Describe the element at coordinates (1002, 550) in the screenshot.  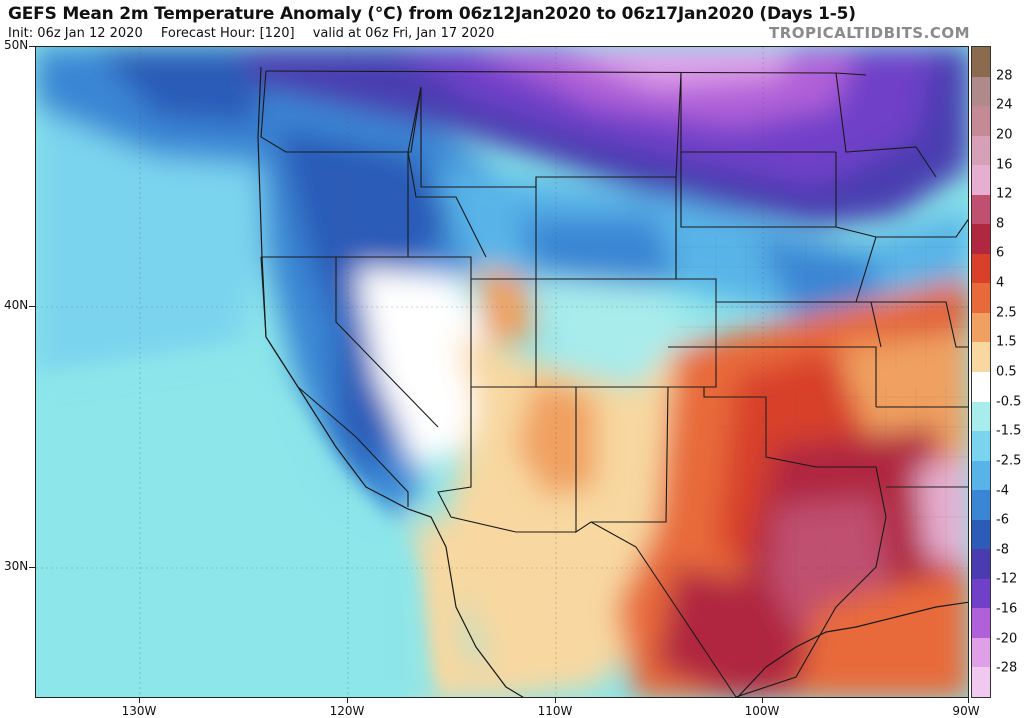
I see `colorbar-label: -8` at that location.